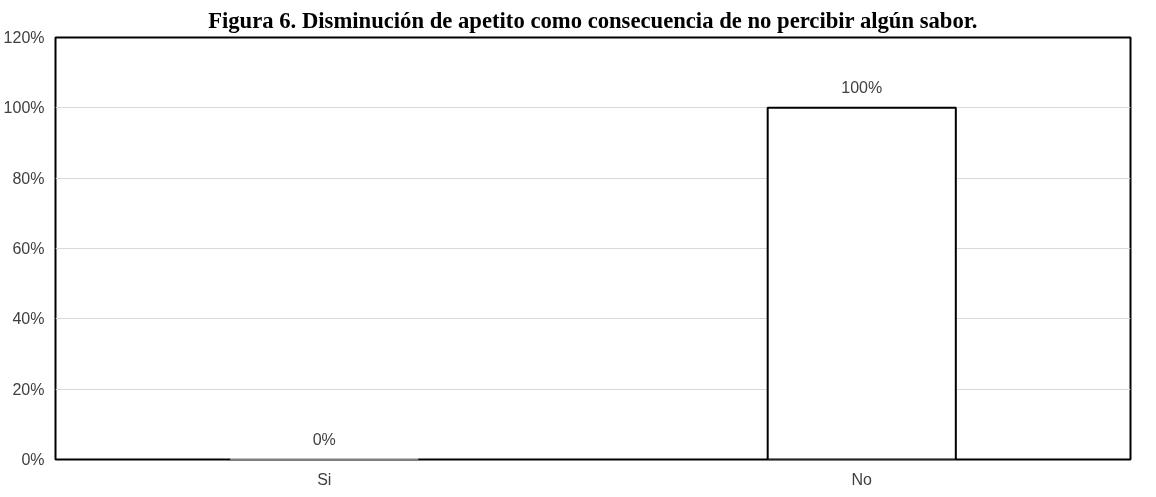 Image resolution: width=1156 pixels, height=497 pixels. Describe the element at coordinates (33, 459) in the screenshot. I see `y-tick-label: 0%` at that location.